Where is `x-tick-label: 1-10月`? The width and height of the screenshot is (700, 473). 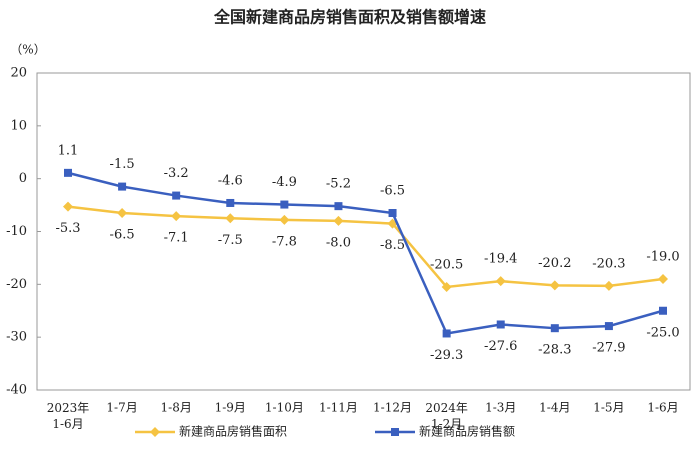
x-tick-label: 1-10月 is located at coordinates (284, 408).